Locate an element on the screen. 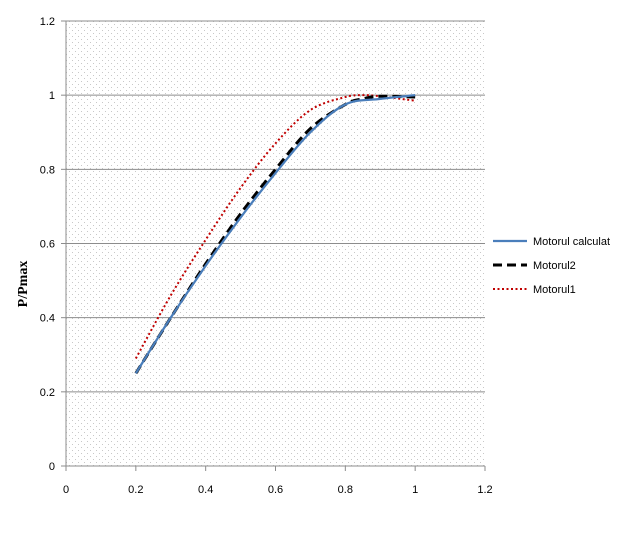 Image resolution: width=635 pixels, height=535 pixels. x-tick-label: 1.2 is located at coordinates (484, 490).